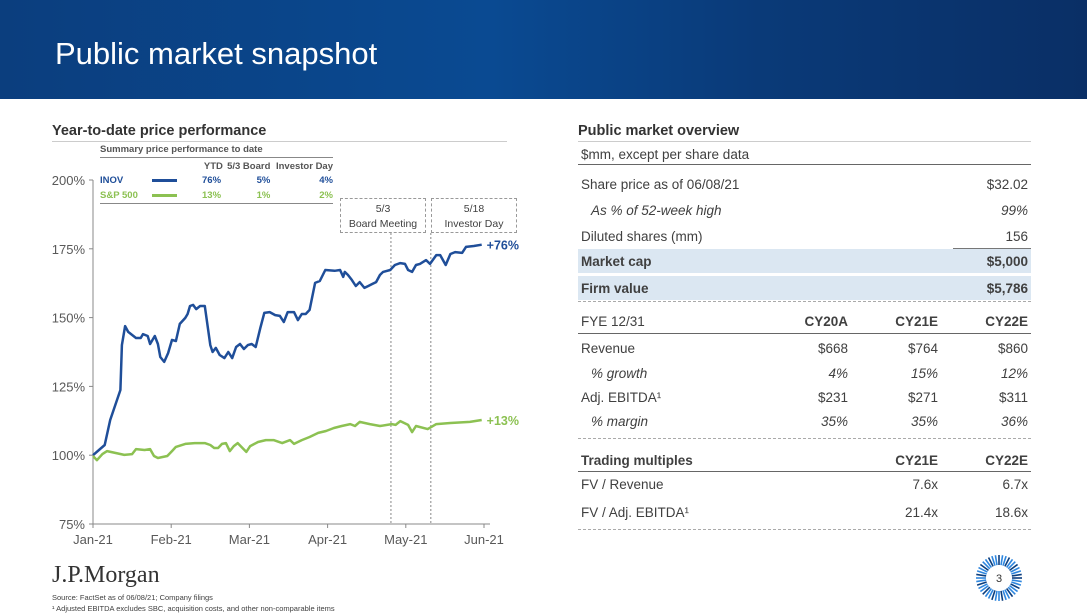  Describe the element at coordinates (925, 484) in the screenshot. I see `value: 7.6x` at that location.